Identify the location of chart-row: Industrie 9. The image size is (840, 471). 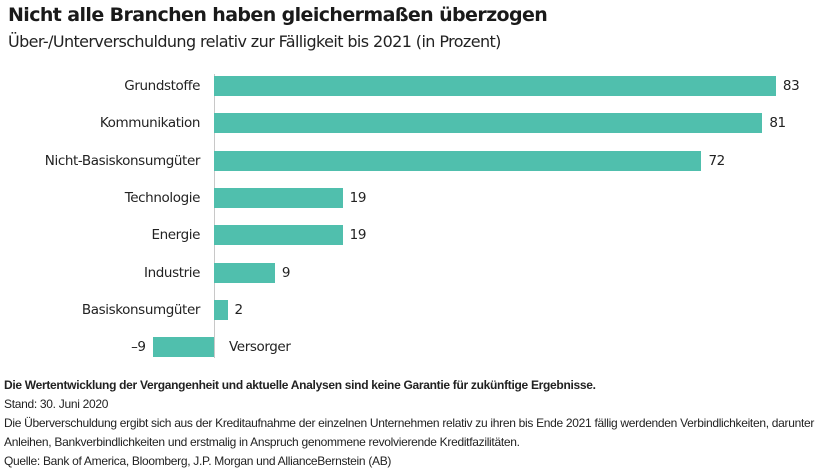
(420, 273).